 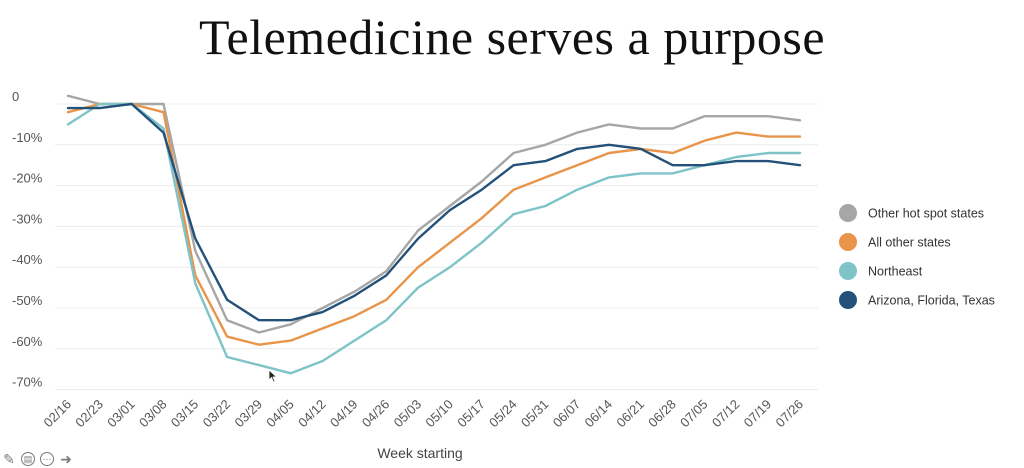 What do you see at coordinates (47, 459) in the screenshot?
I see `more-icon: ⋯` at bounding box center [47, 459].